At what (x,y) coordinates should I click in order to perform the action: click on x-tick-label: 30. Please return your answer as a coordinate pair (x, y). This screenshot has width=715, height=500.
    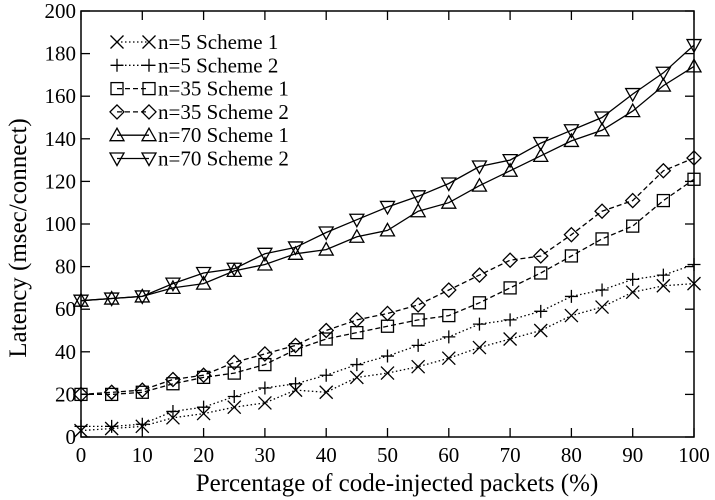
    Looking at the image, I should click on (264, 455).